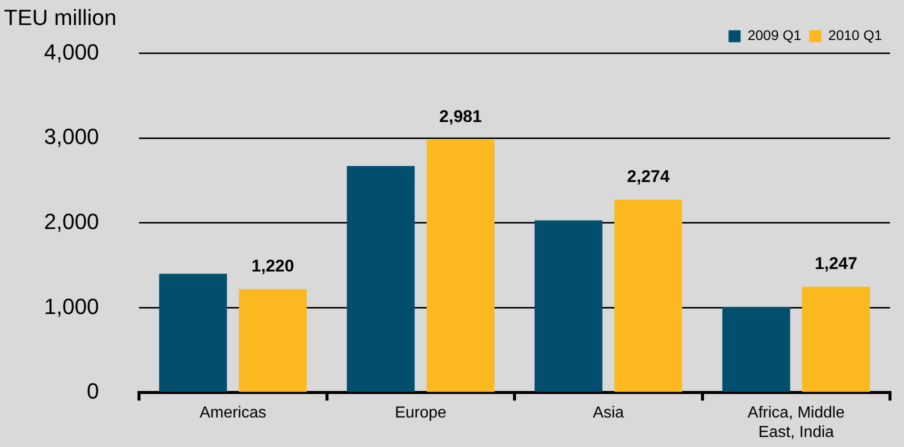  What do you see at coordinates (775, 35) in the screenshot?
I see `legend-label: 2009 Q1` at bounding box center [775, 35].